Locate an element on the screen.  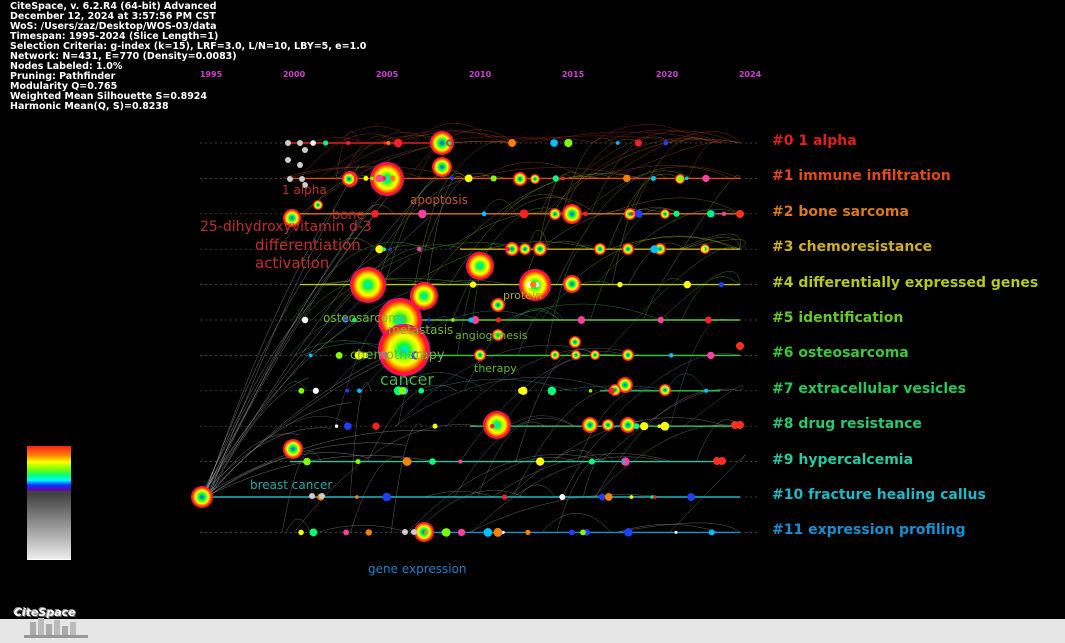
cluster-label: #6 osteosarcoma is located at coordinates (840, 353).